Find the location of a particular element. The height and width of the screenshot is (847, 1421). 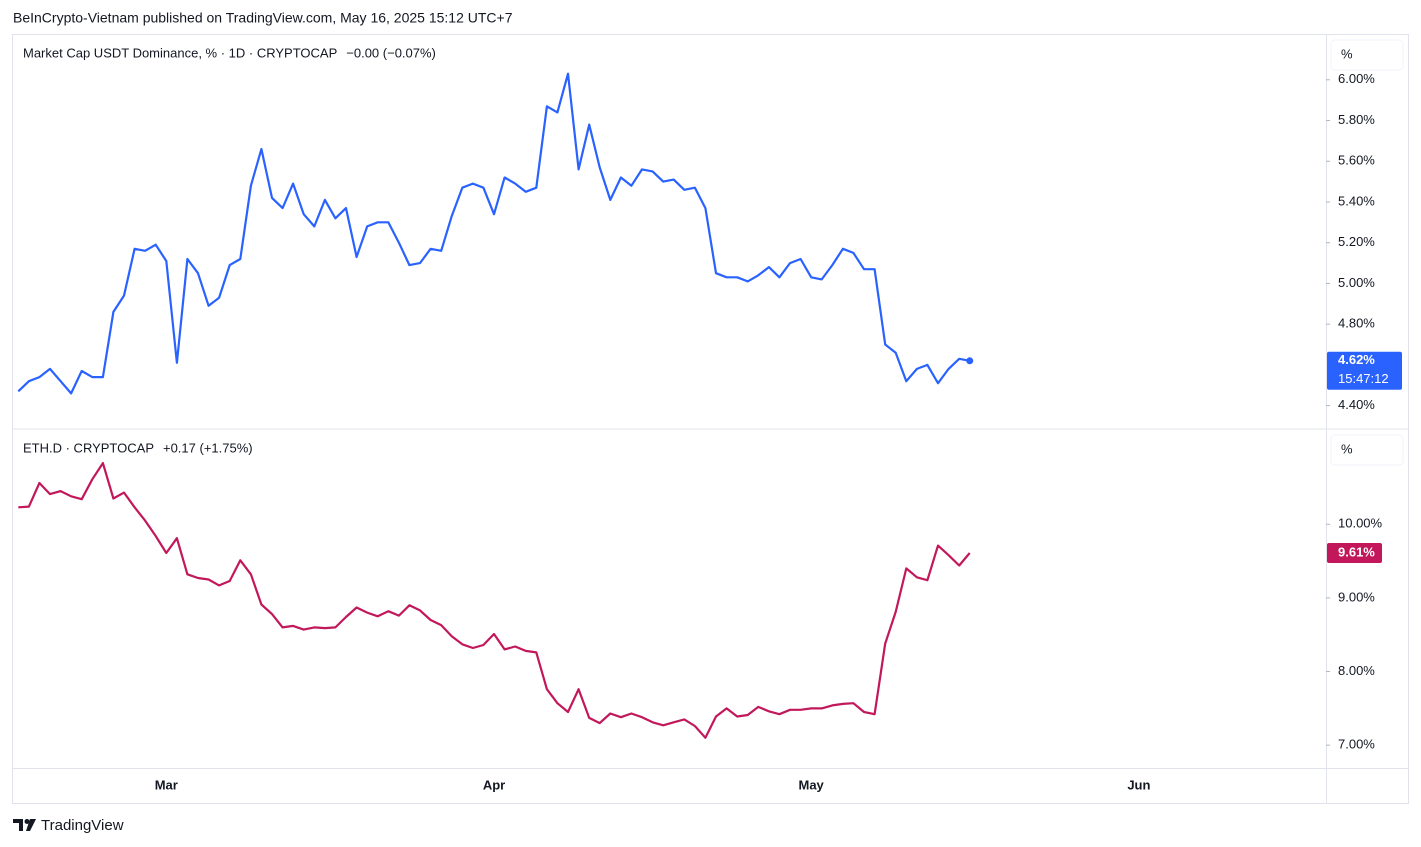

logo is located at coordinates (24, 825).